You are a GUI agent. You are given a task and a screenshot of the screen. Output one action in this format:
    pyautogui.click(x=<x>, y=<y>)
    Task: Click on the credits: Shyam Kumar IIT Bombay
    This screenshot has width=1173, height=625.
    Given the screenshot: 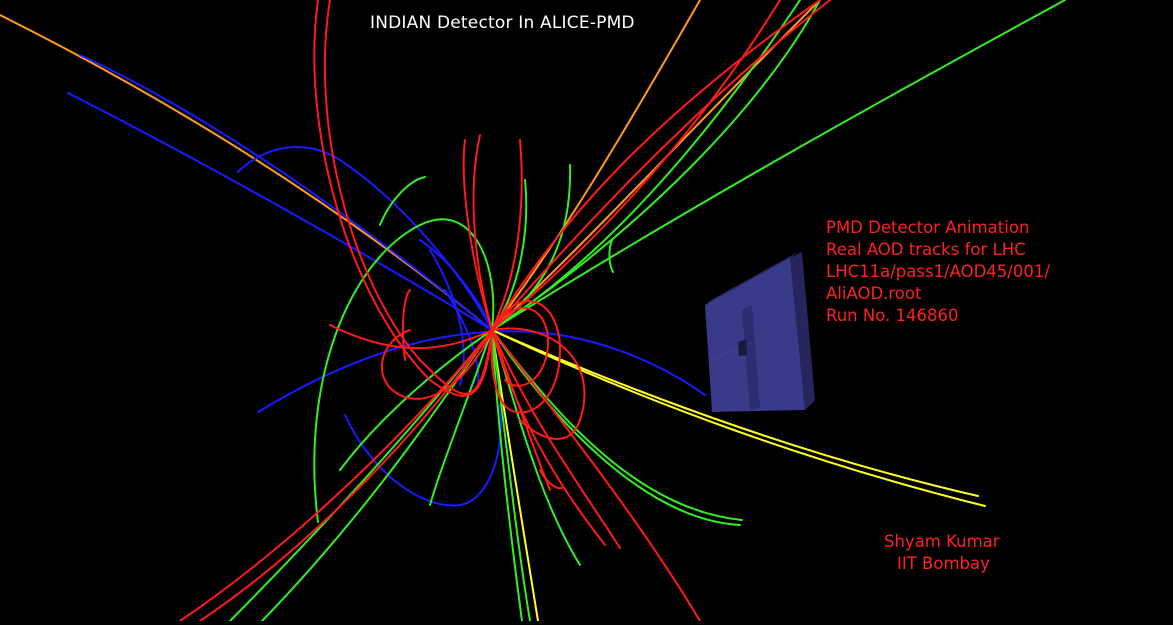 What is the action you would take?
    pyautogui.click(x=942, y=553)
    